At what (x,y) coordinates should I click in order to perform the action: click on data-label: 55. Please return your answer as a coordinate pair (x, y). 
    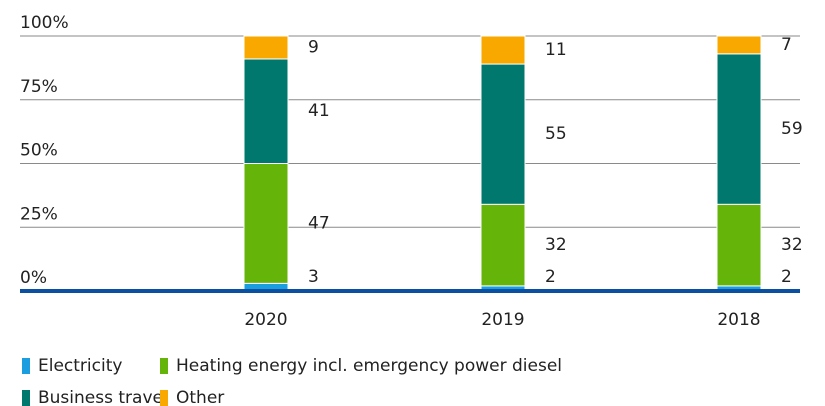
    Looking at the image, I should click on (556, 134).